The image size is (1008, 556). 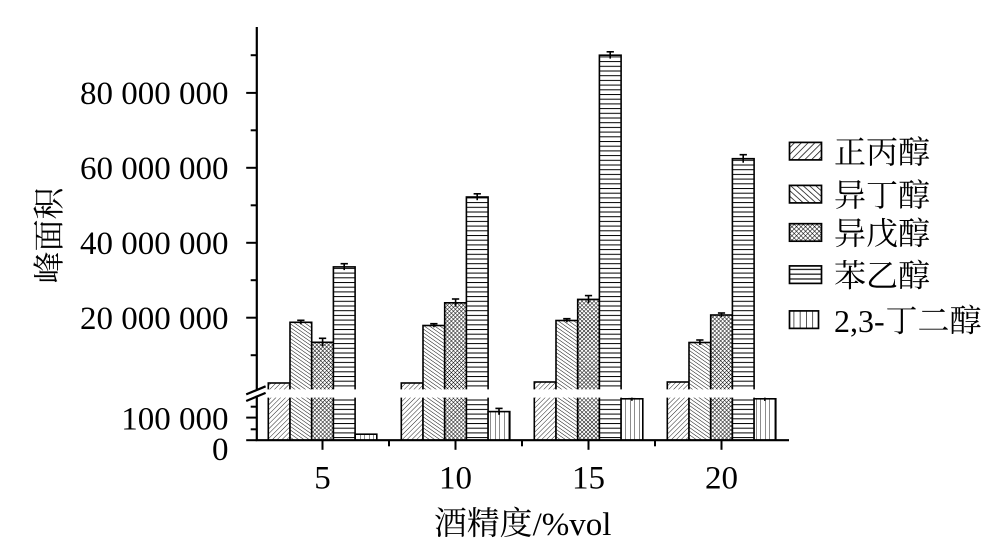 I want to click on svg-text: 80 000 000, so click(x=154, y=94).